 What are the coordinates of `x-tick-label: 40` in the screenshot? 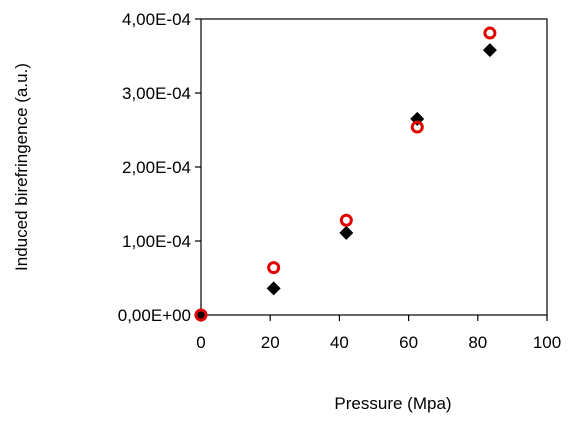 It's located at (339, 342).